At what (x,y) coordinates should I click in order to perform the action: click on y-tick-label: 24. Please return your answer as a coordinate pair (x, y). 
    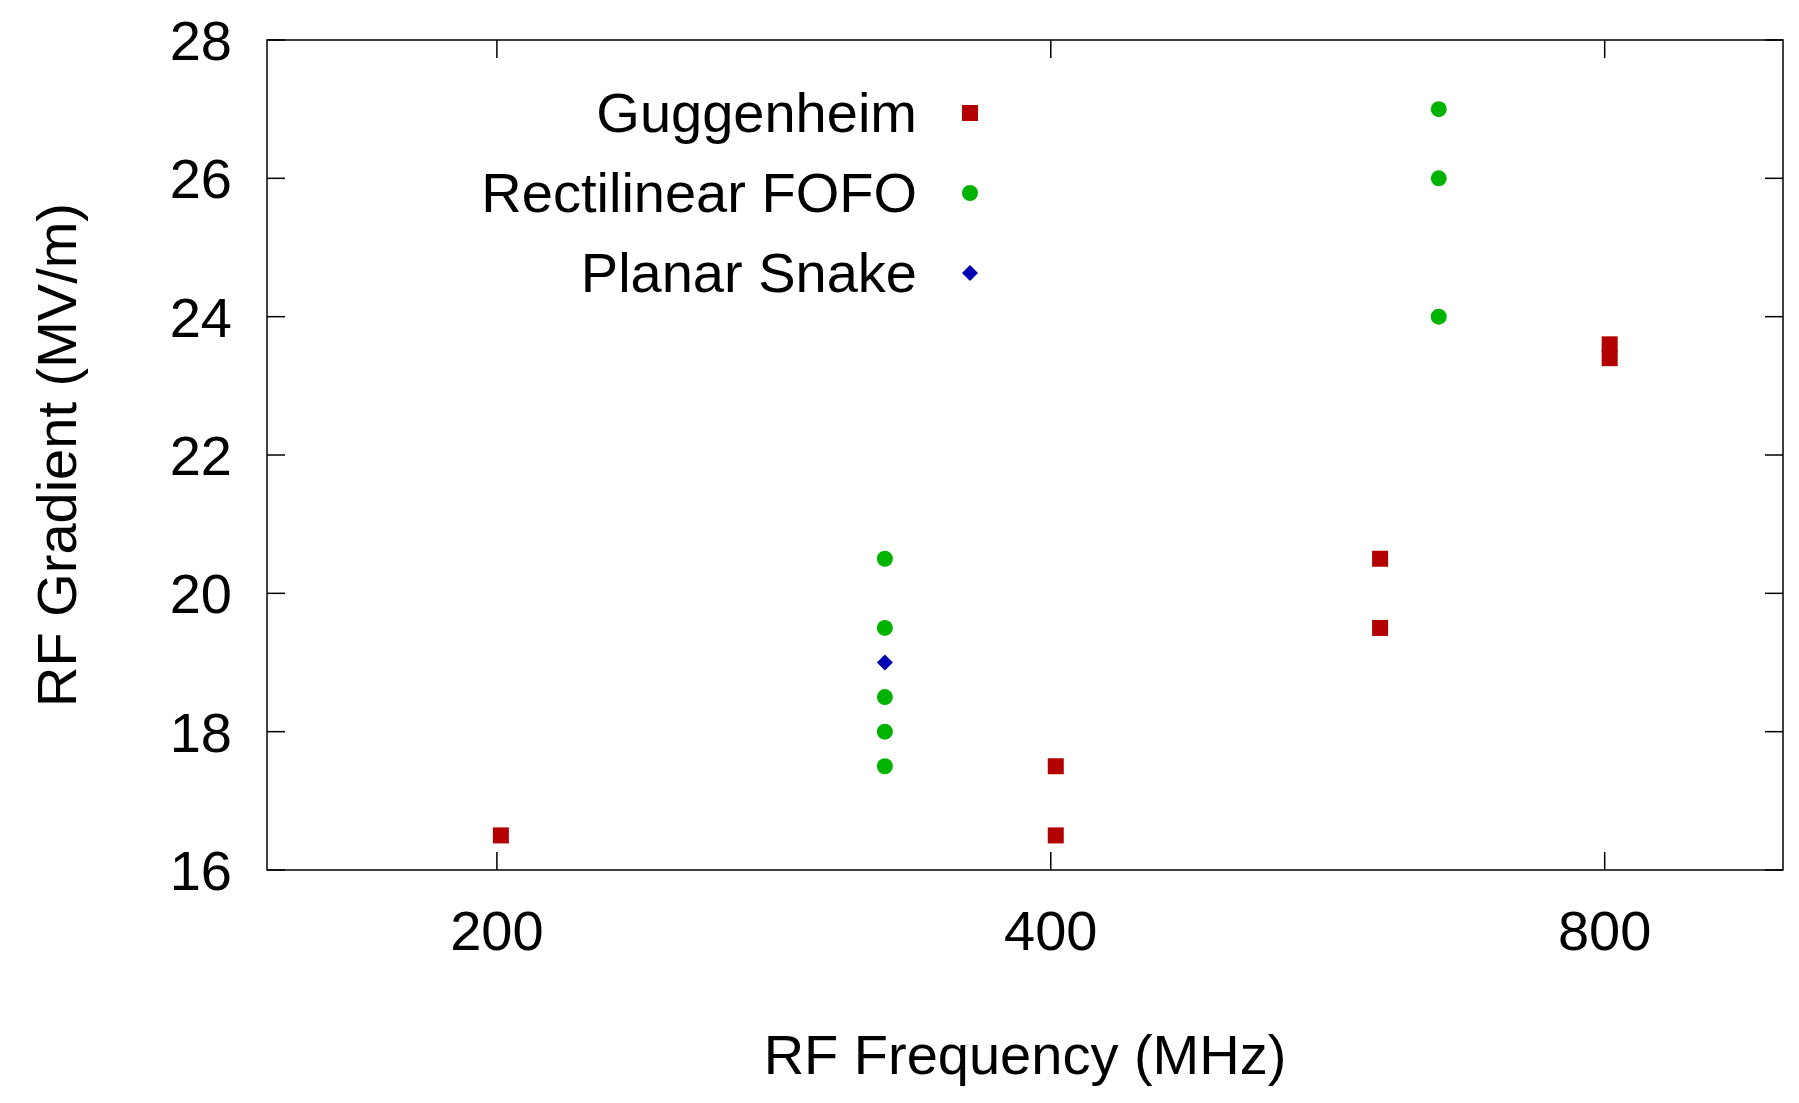
    Looking at the image, I should click on (200, 317).